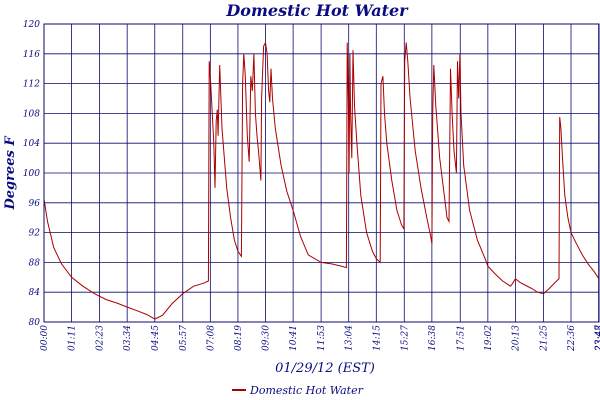  Describe the element at coordinates (239, 338) in the screenshot. I see `x-tick-label: 08:19` at that location.